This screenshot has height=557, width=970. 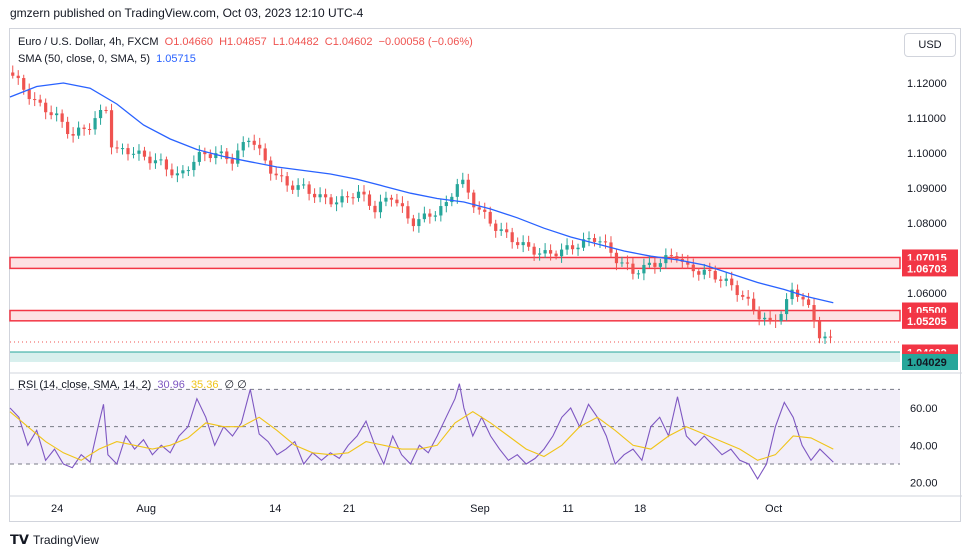 I want to click on legend-low: L1.04482, so click(x=295, y=42).